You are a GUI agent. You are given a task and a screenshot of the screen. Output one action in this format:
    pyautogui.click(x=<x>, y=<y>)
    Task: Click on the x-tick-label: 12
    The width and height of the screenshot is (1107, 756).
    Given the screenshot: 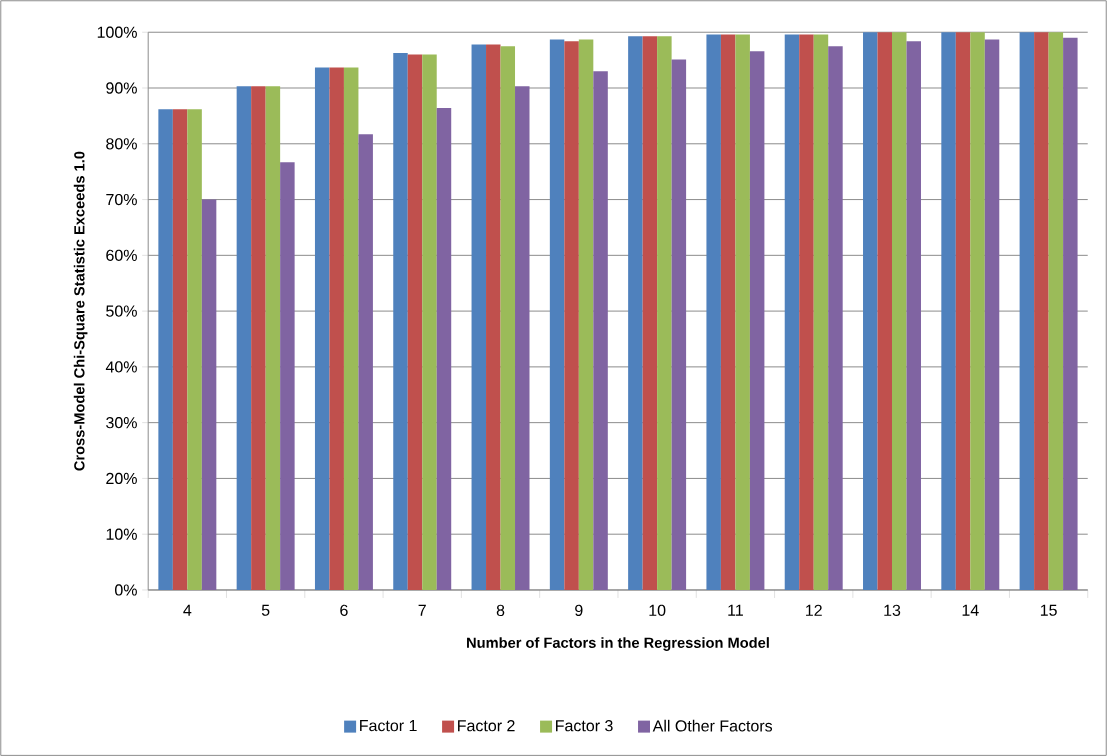 What is the action you would take?
    pyautogui.click(x=814, y=610)
    